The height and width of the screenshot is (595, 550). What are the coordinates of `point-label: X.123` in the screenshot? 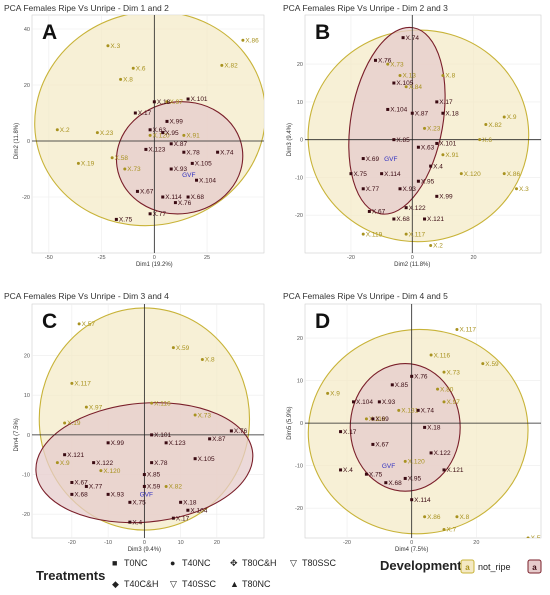 It's located at (177, 443).